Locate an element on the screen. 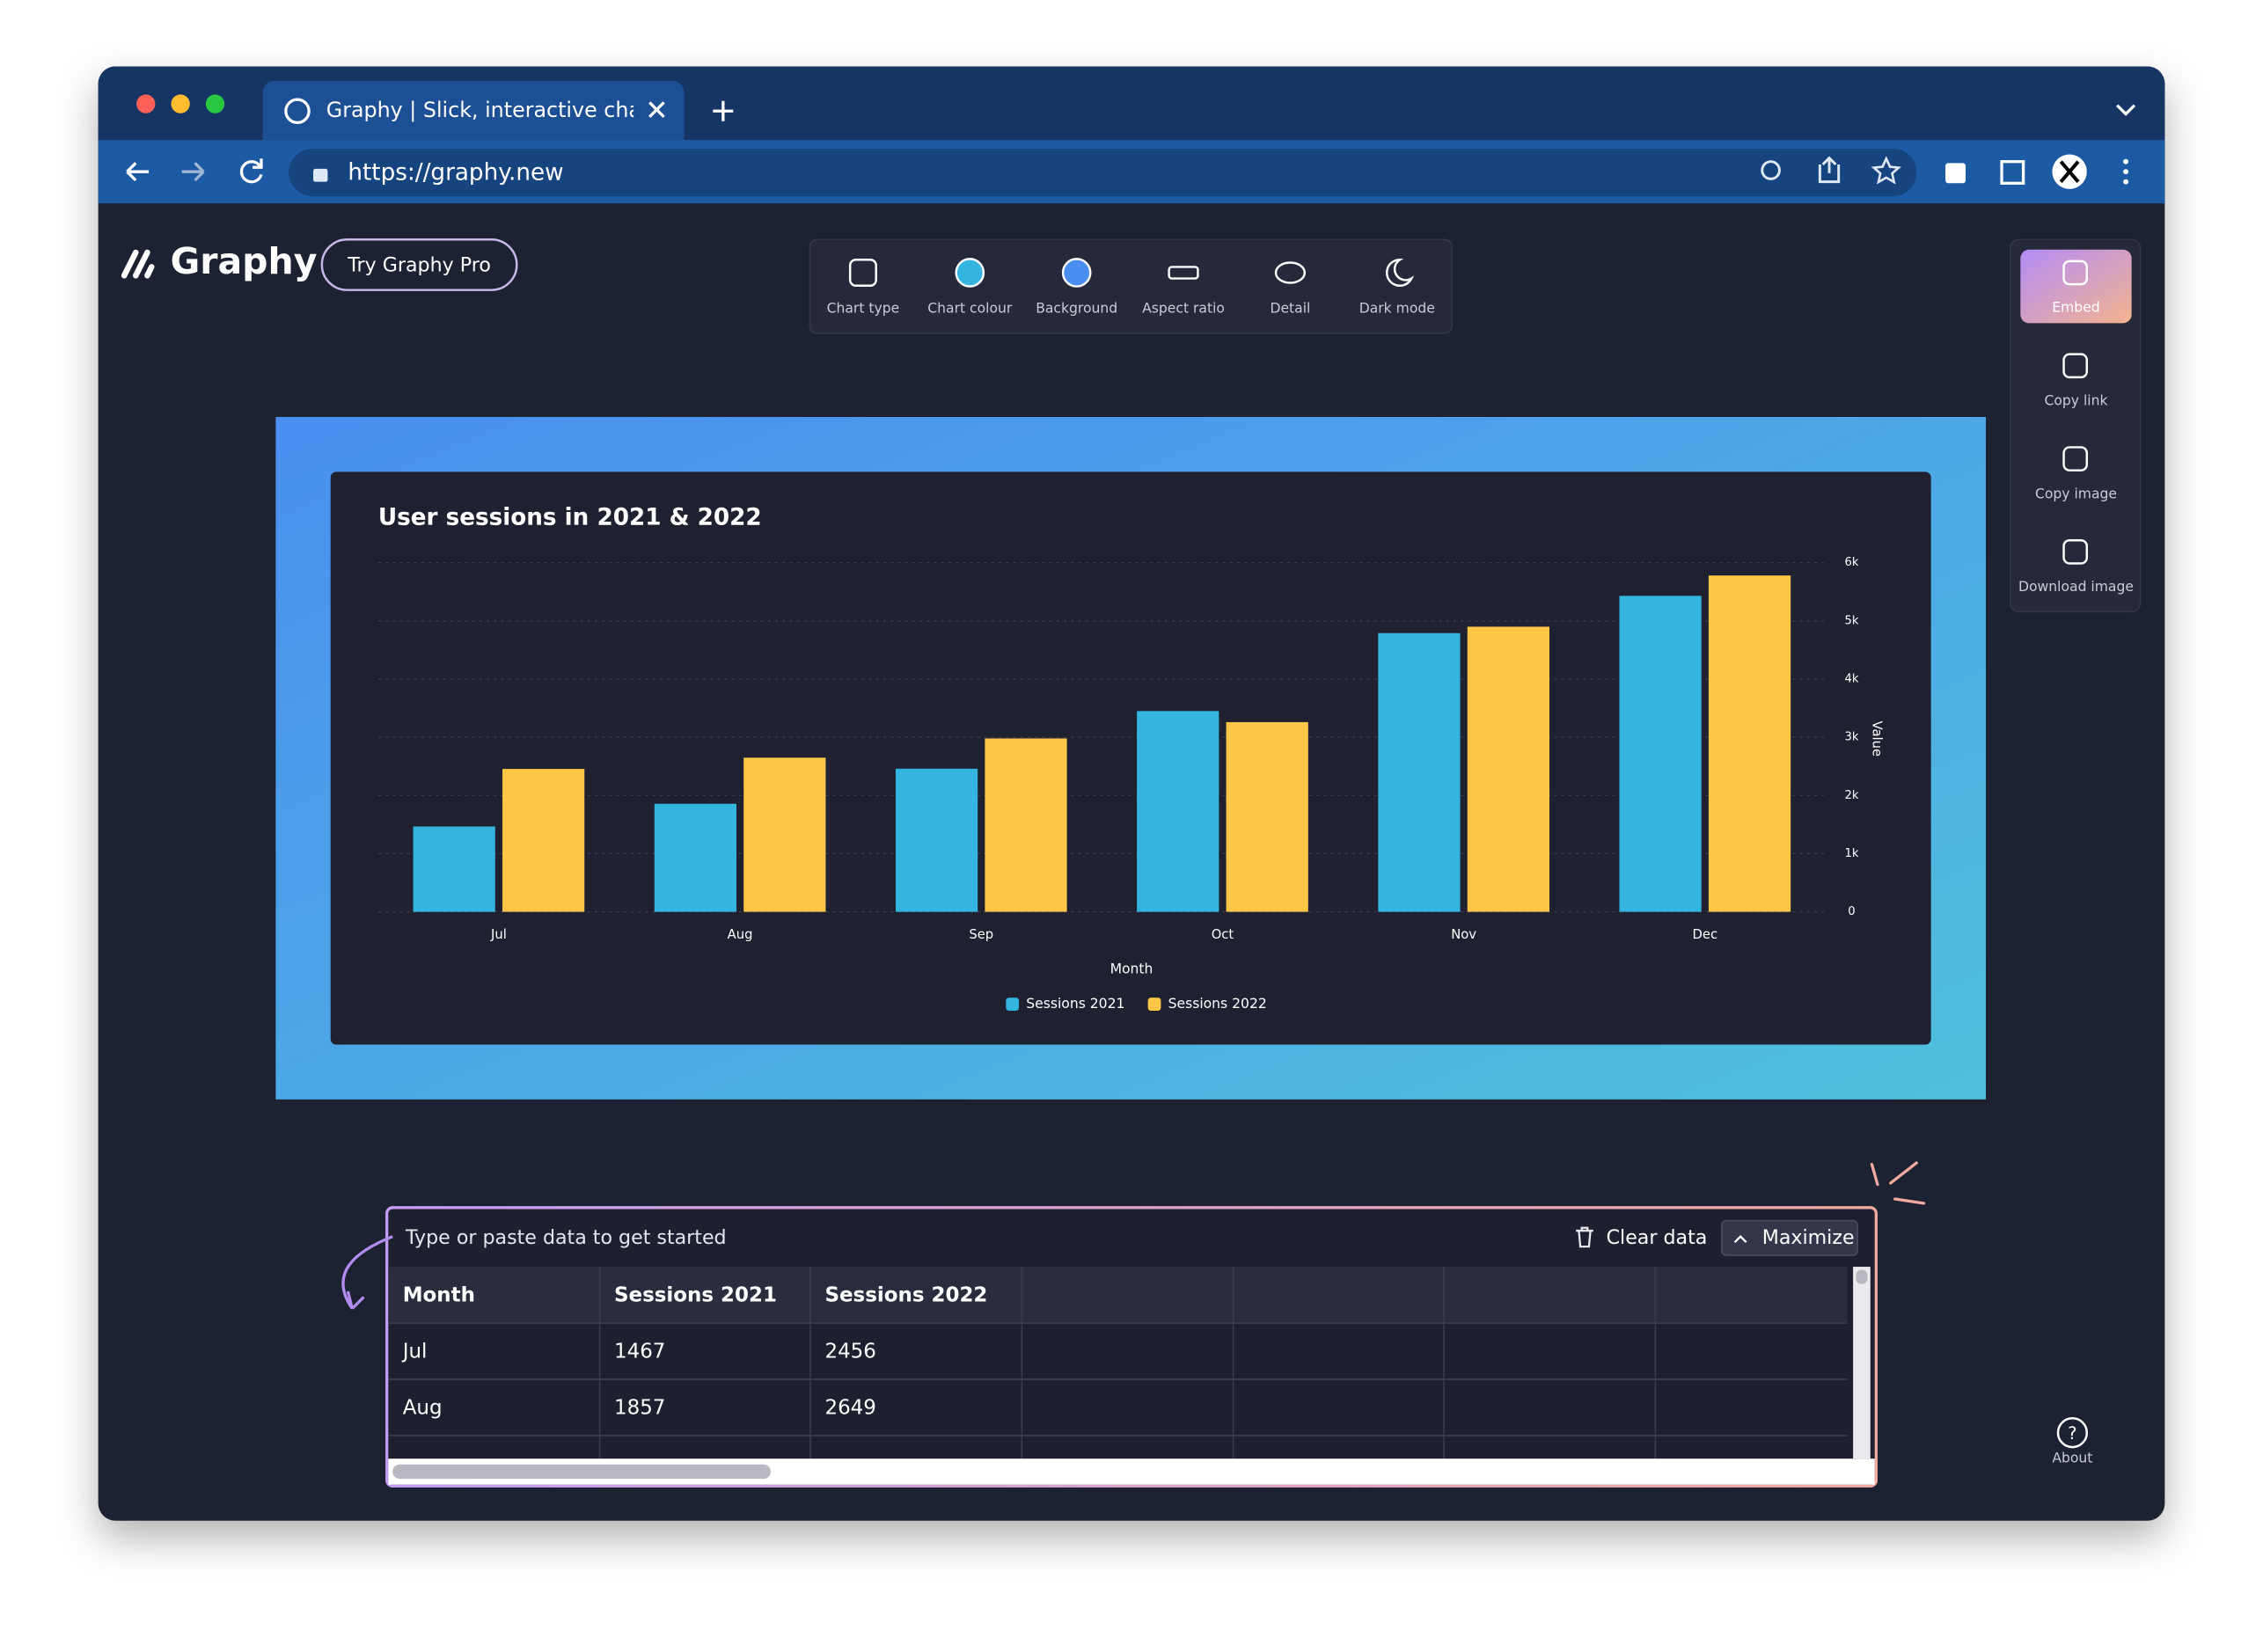 This screenshot has height=1652, width=2263. toolbar-label: Background is located at coordinates (1076, 308).